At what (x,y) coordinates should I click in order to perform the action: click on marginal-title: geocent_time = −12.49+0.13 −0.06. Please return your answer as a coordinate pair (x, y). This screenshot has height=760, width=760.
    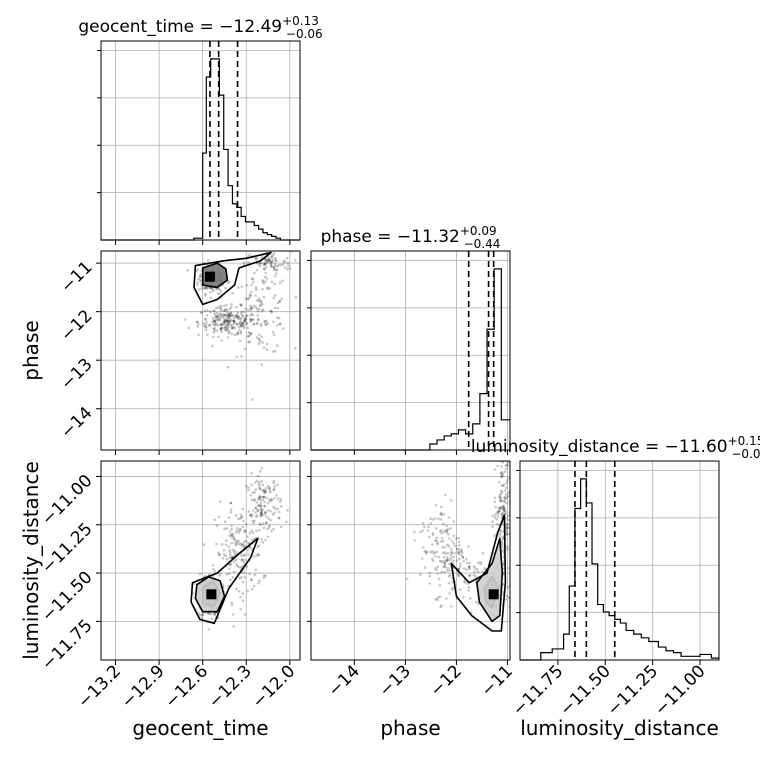
    Looking at the image, I should click on (200, 27).